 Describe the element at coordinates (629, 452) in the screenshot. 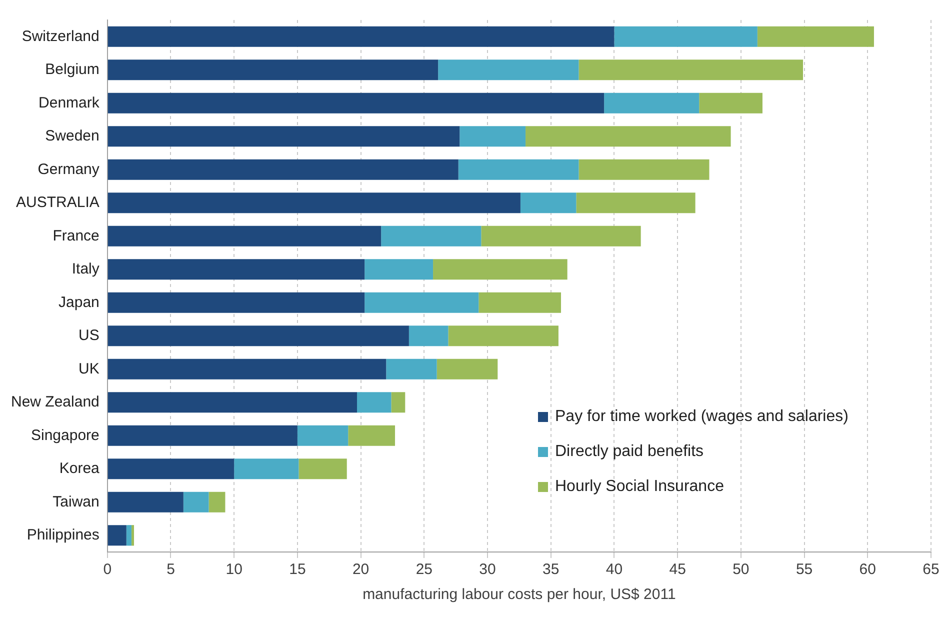

I see `legend-label: Directly paid benefits` at that location.